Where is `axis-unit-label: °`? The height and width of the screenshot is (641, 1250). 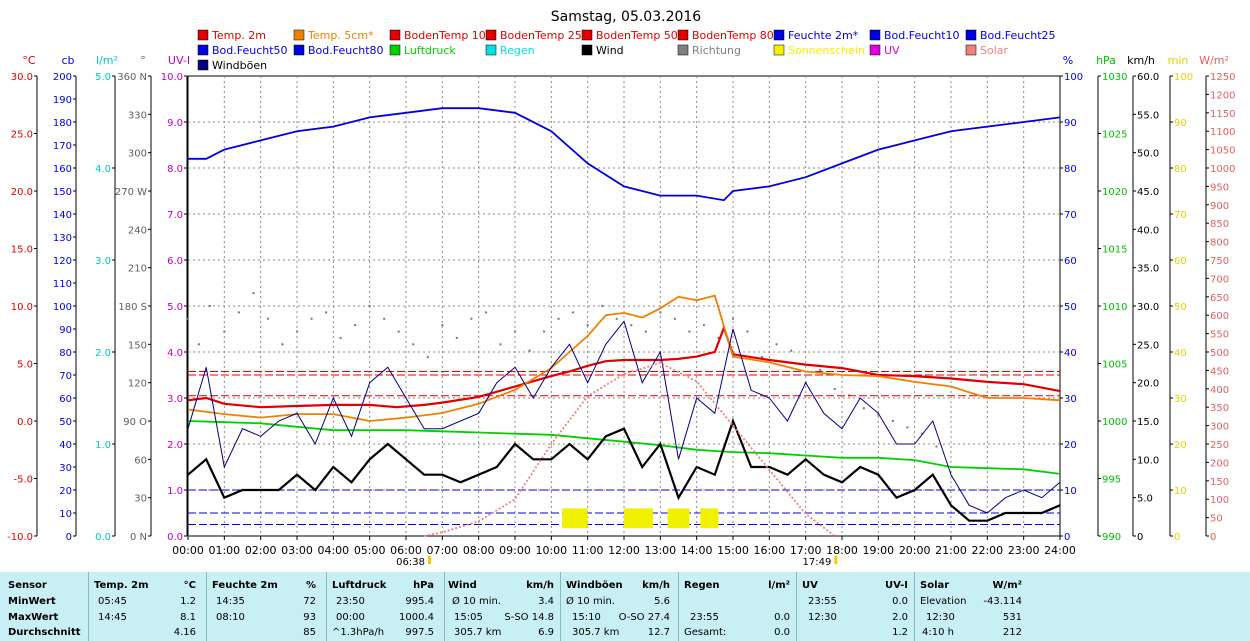
axis-unit-label: ° is located at coordinates (143, 60).